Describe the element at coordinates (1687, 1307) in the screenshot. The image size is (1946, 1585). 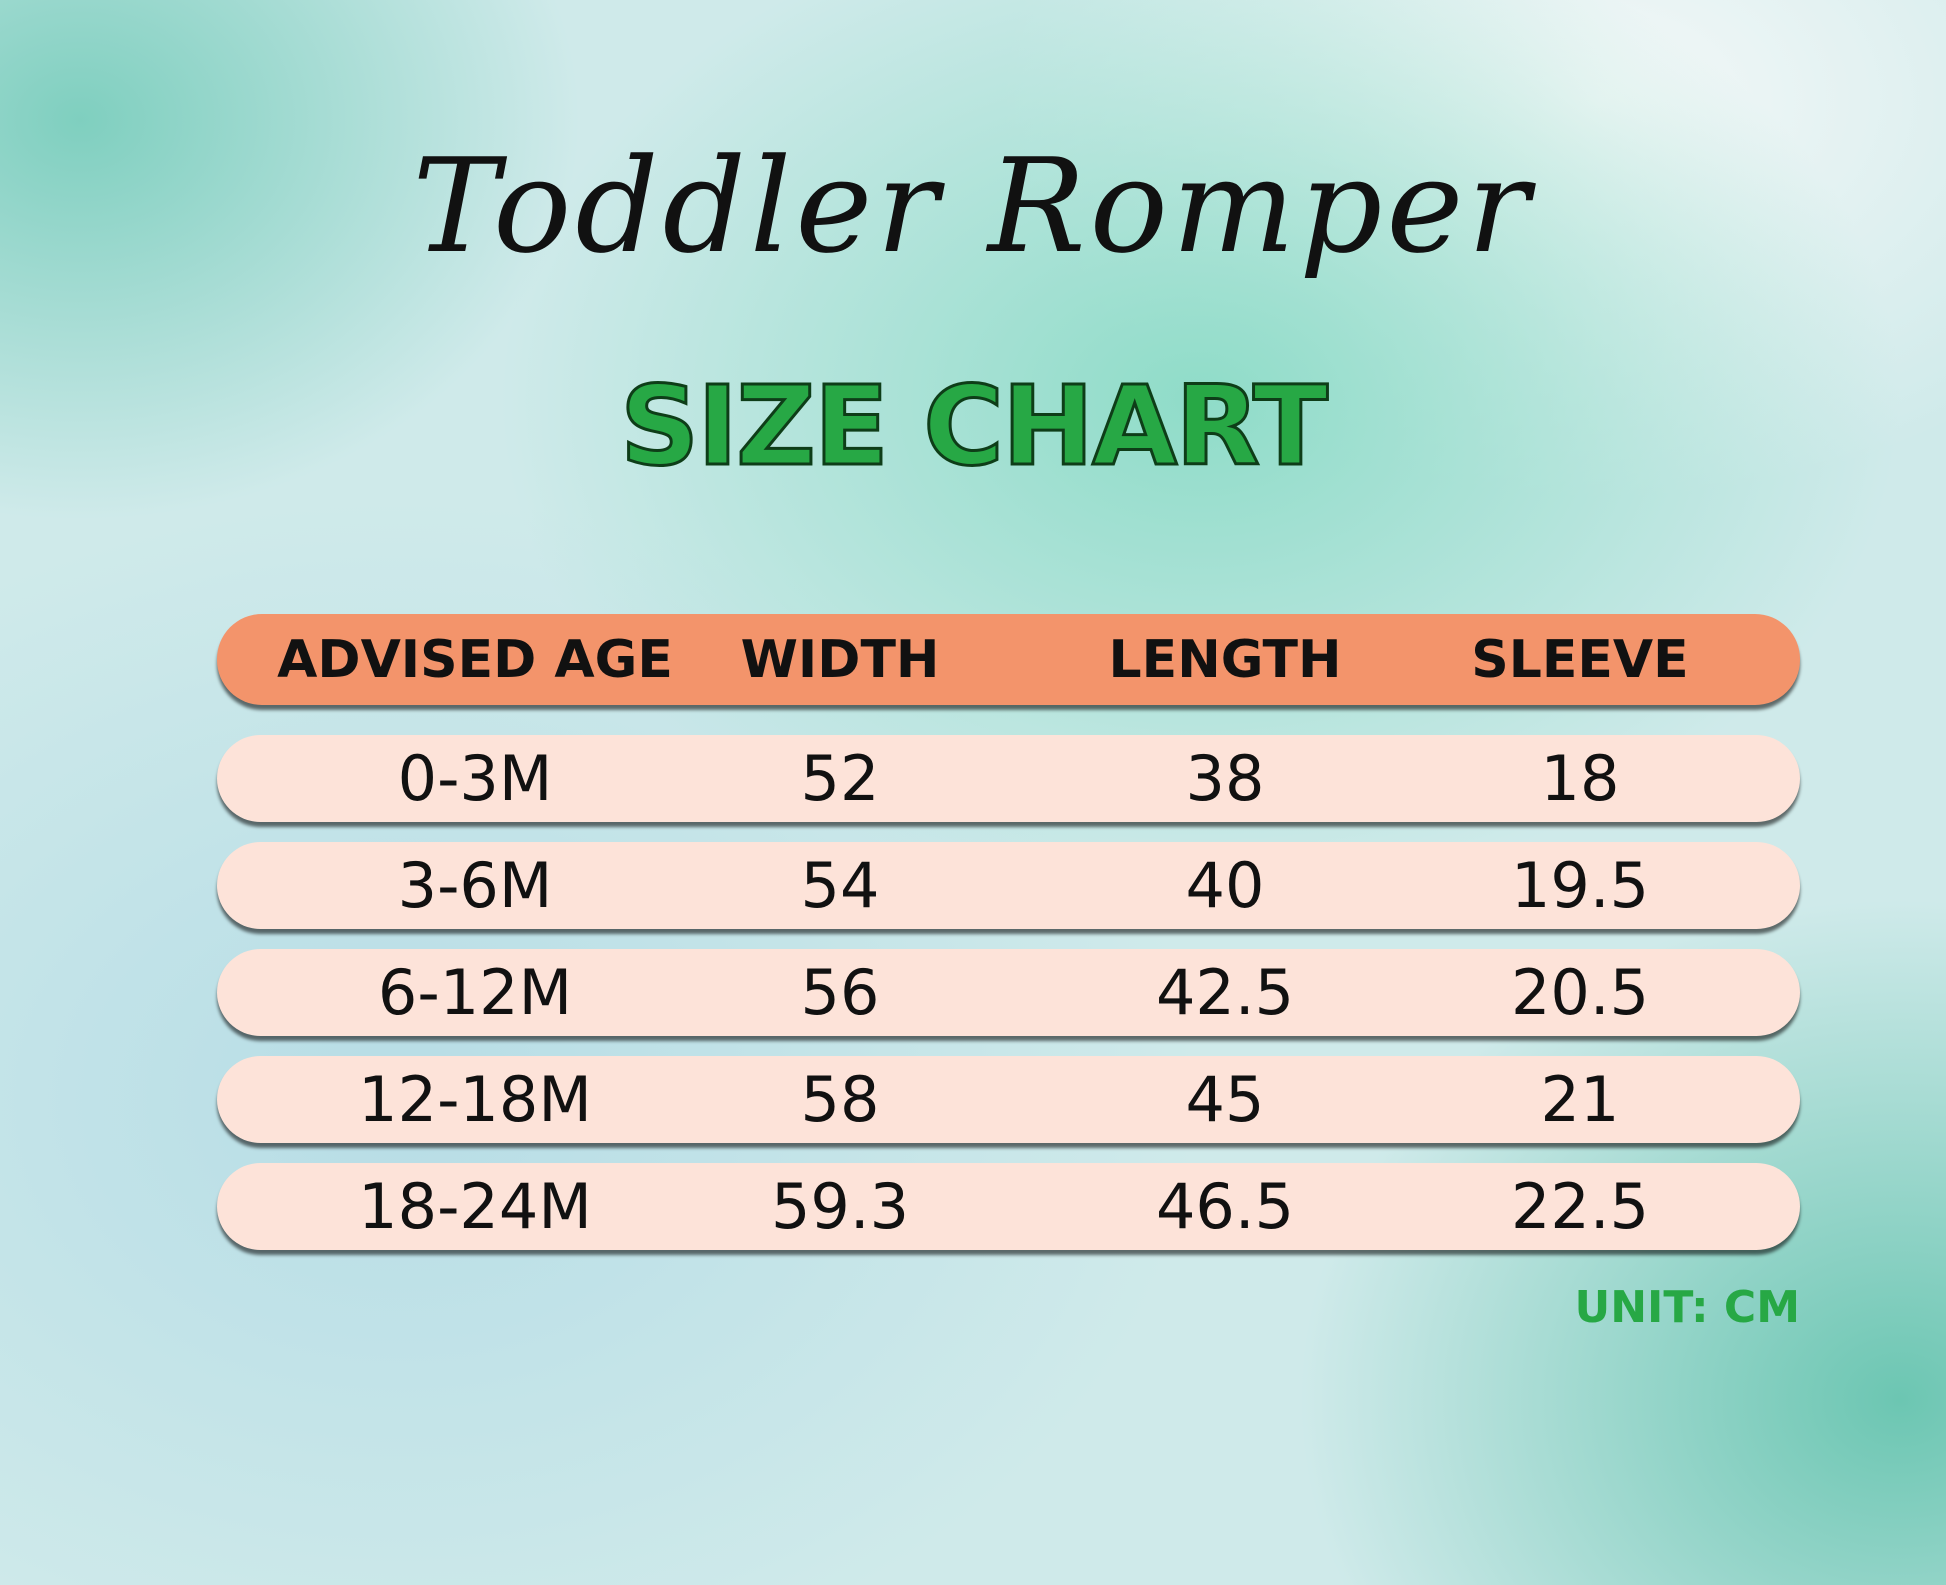
I see `unit-label: UNIT: CM` at that location.